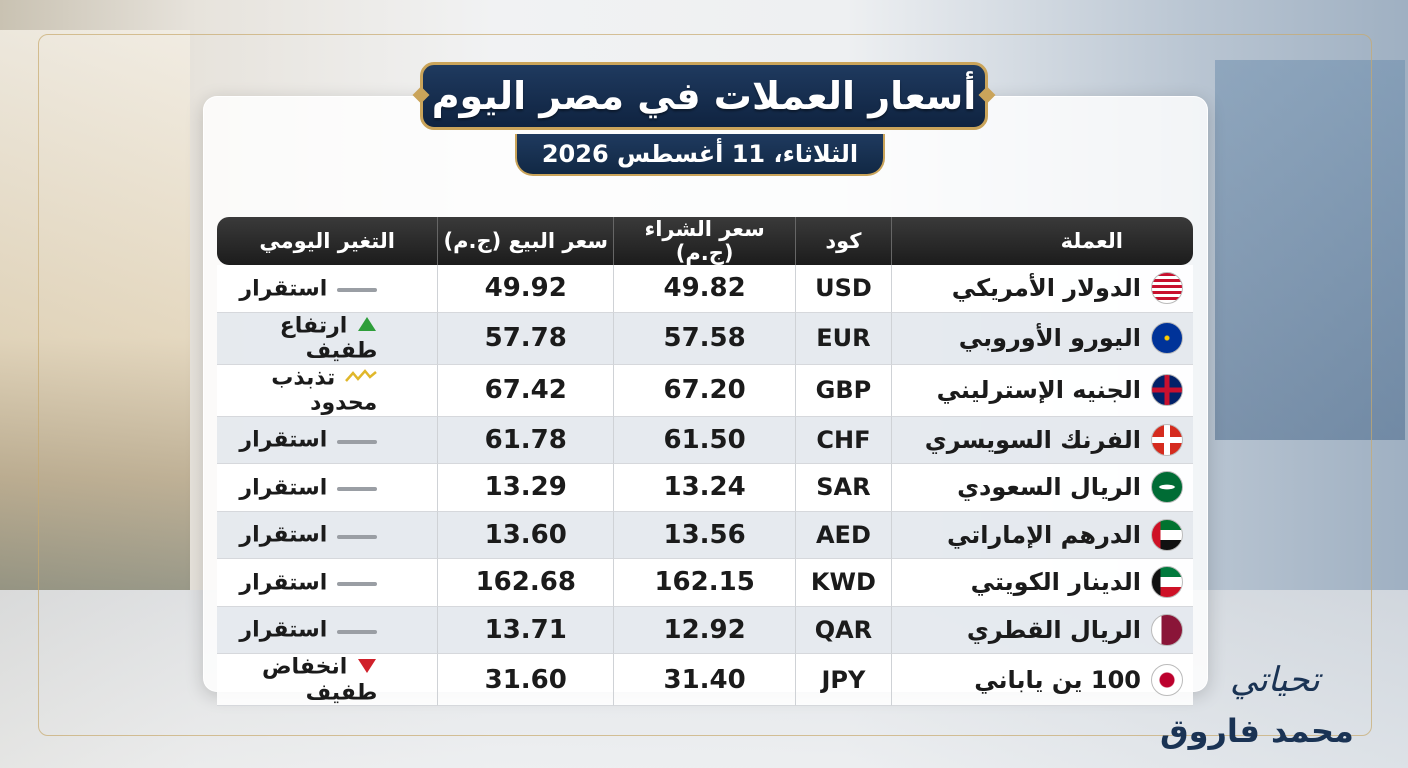 The height and width of the screenshot is (768, 1408). I want to click on buy-cell: 49.82, so click(705, 289).